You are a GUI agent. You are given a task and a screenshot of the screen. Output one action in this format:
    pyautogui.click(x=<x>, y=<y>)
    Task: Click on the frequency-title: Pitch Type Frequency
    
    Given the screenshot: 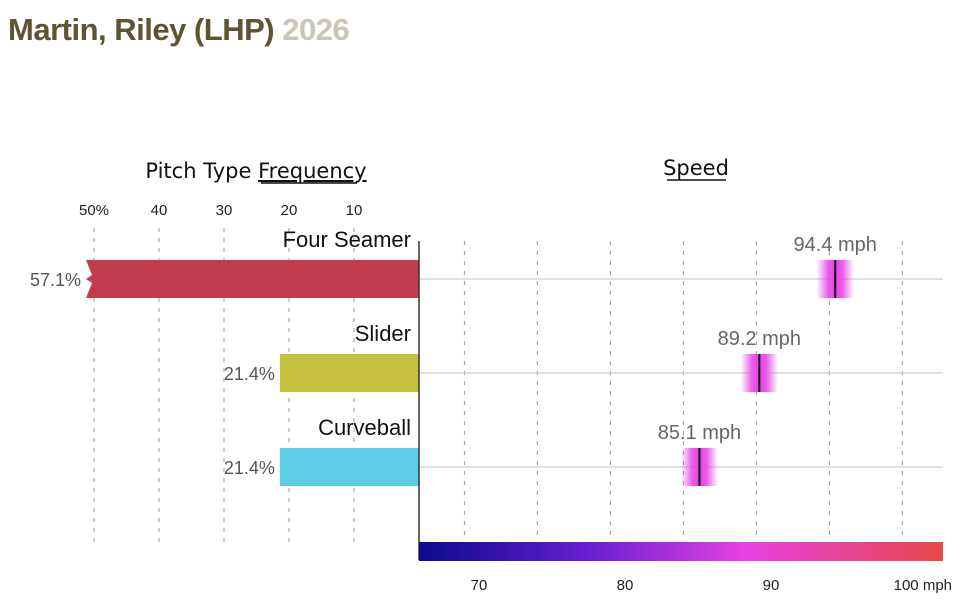 What is the action you would take?
    pyautogui.click(x=255, y=171)
    